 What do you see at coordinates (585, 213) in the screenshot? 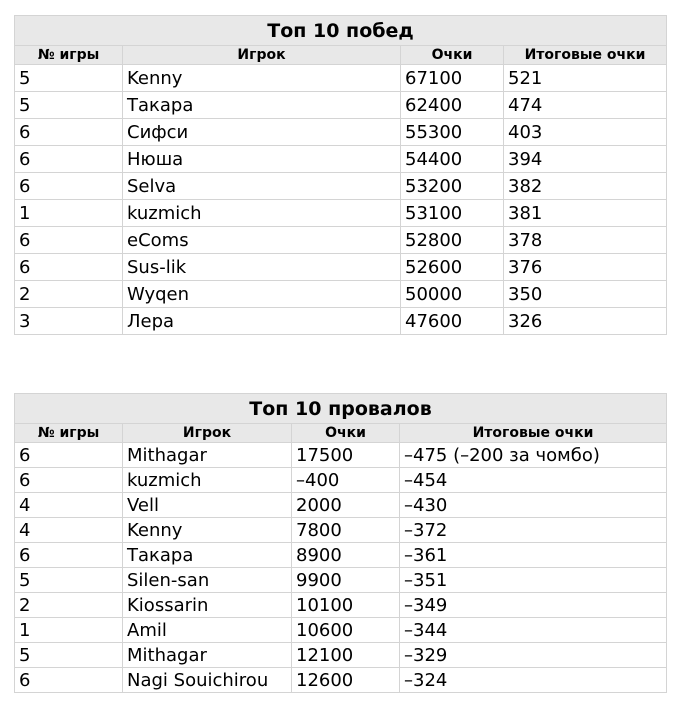
I see `final-score-cell: 381` at bounding box center [585, 213].